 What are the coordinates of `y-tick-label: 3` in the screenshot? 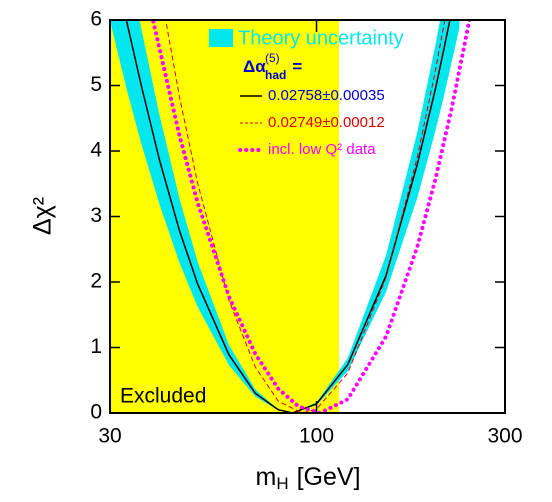 It's located at (96, 215).